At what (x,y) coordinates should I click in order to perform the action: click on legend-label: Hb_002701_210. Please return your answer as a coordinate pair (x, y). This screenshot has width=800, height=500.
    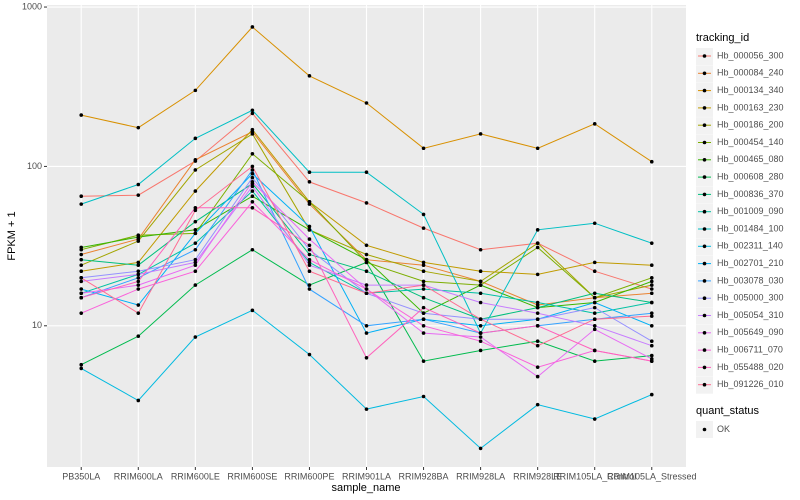
    Looking at the image, I should click on (750, 263).